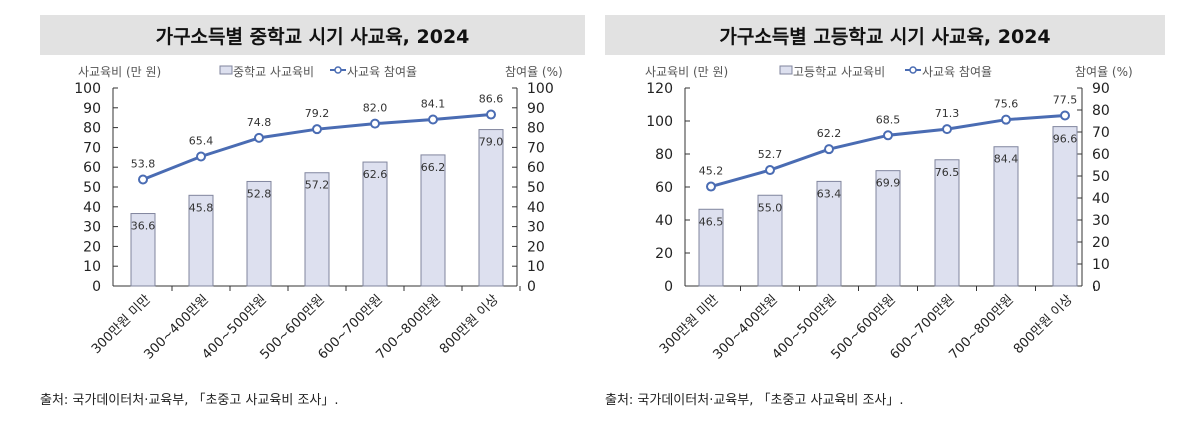  What do you see at coordinates (92, 188) in the screenshot?
I see `left-tick-label: 50` at bounding box center [92, 188].